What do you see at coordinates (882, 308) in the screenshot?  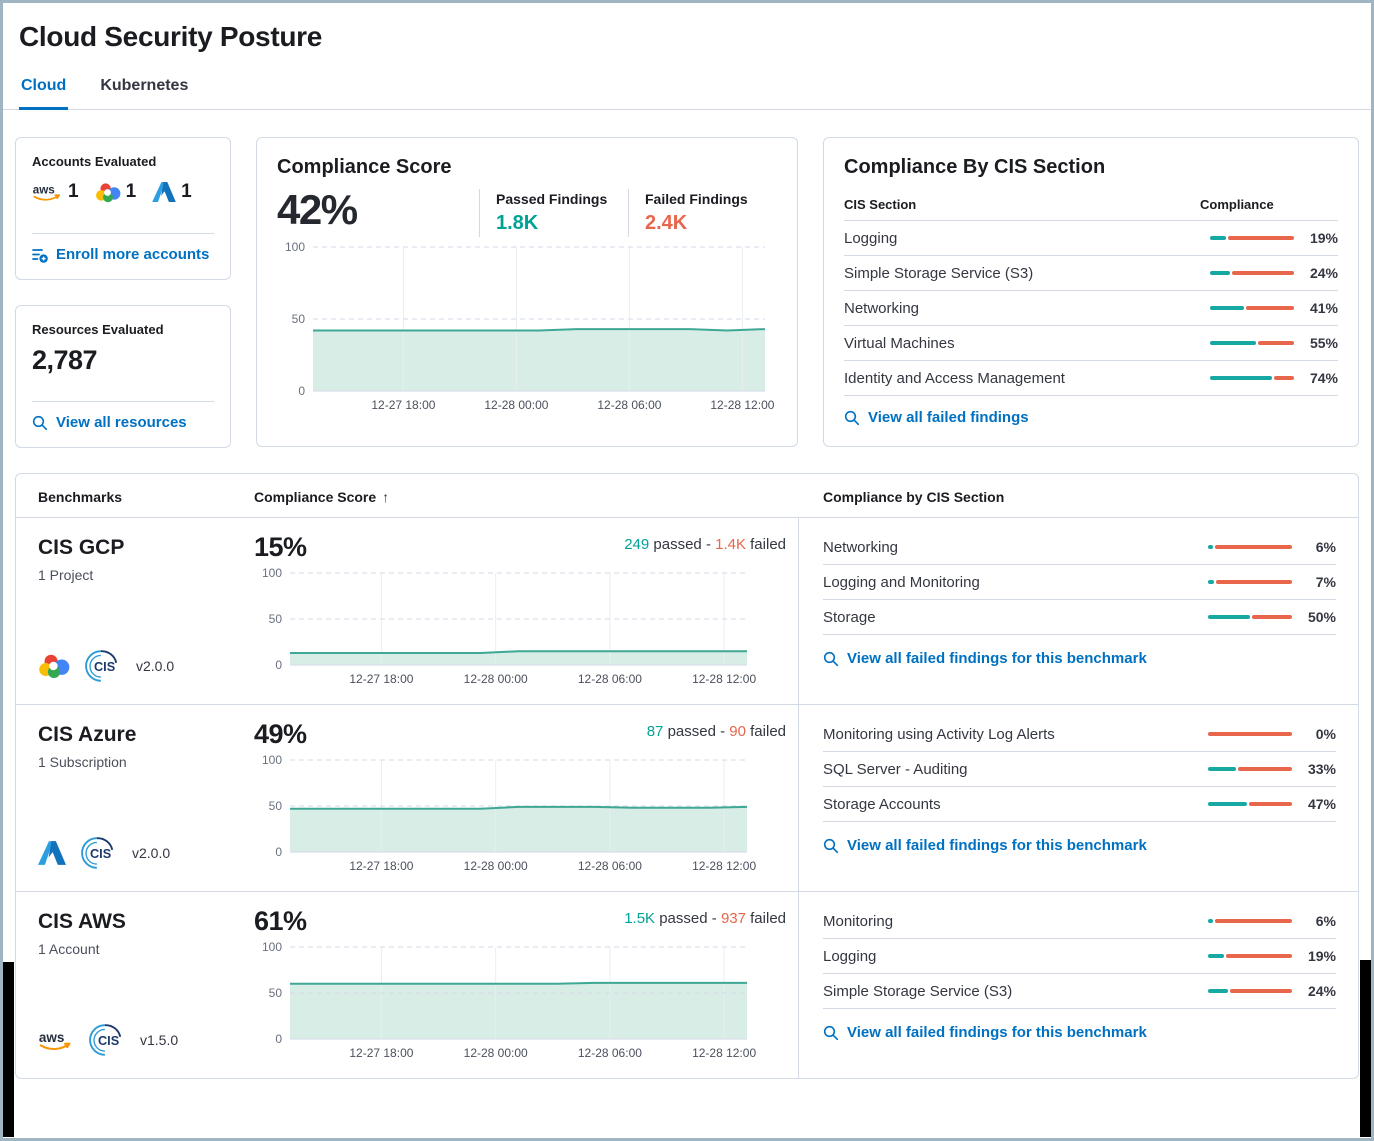 I see `cis-section-name: Networking` at bounding box center [882, 308].